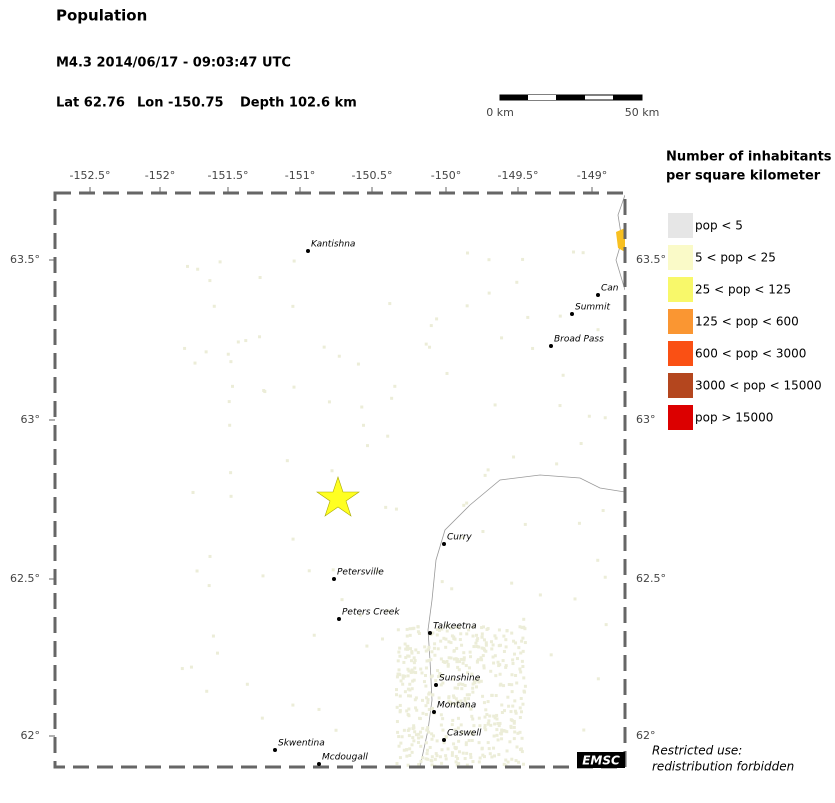 The height and width of the screenshot is (803, 835). I want to click on town-label: Skwentina, so click(301, 744).